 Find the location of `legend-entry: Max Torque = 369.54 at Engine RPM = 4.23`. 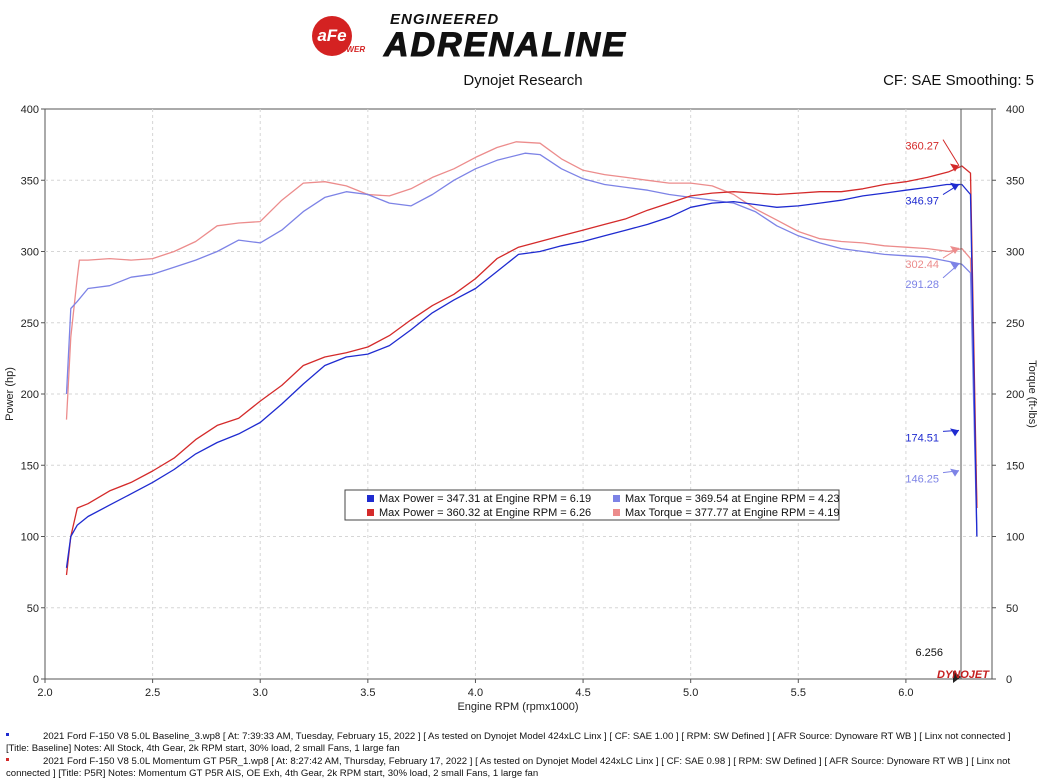

legend-entry: Max Torque = 369.54 at Engine RPM = 4.23 is located at coordinates (732, 499).